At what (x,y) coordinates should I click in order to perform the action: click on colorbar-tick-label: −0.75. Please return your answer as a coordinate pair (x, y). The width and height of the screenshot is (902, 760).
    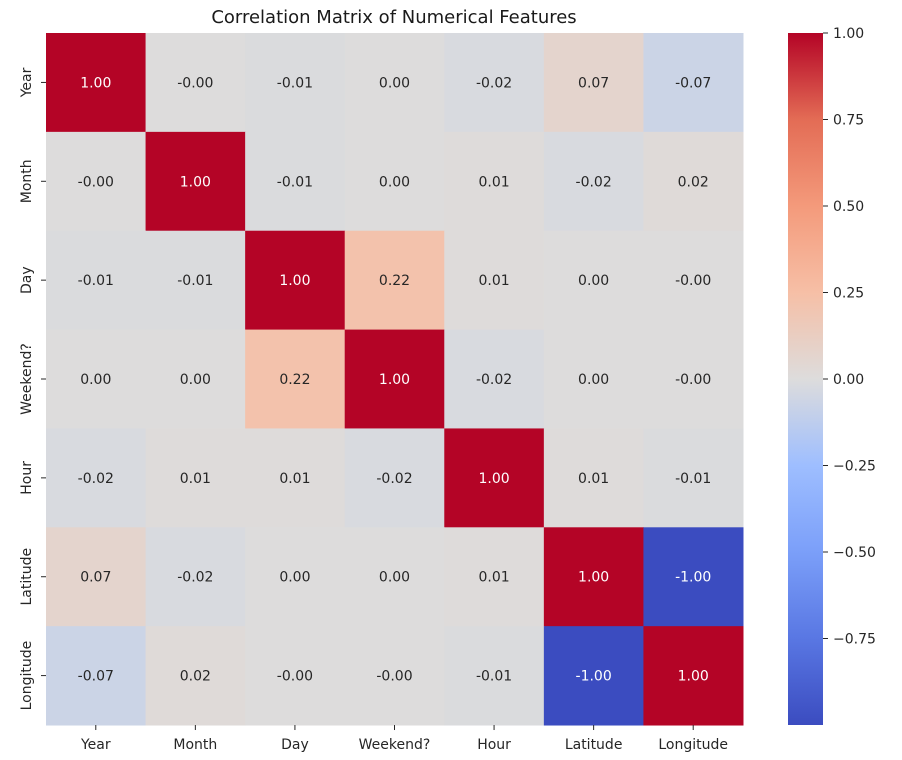
    Looking at the image, I should click on (854, 640).